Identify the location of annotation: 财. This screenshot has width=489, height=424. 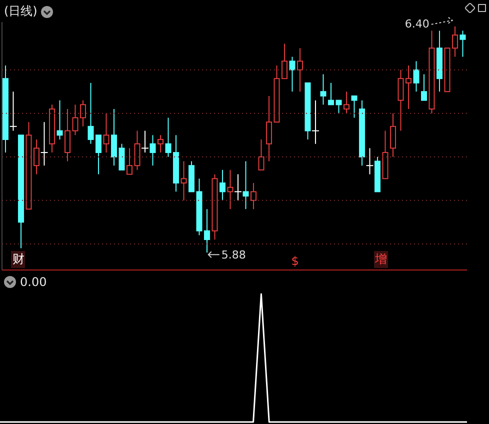
(18, 259).